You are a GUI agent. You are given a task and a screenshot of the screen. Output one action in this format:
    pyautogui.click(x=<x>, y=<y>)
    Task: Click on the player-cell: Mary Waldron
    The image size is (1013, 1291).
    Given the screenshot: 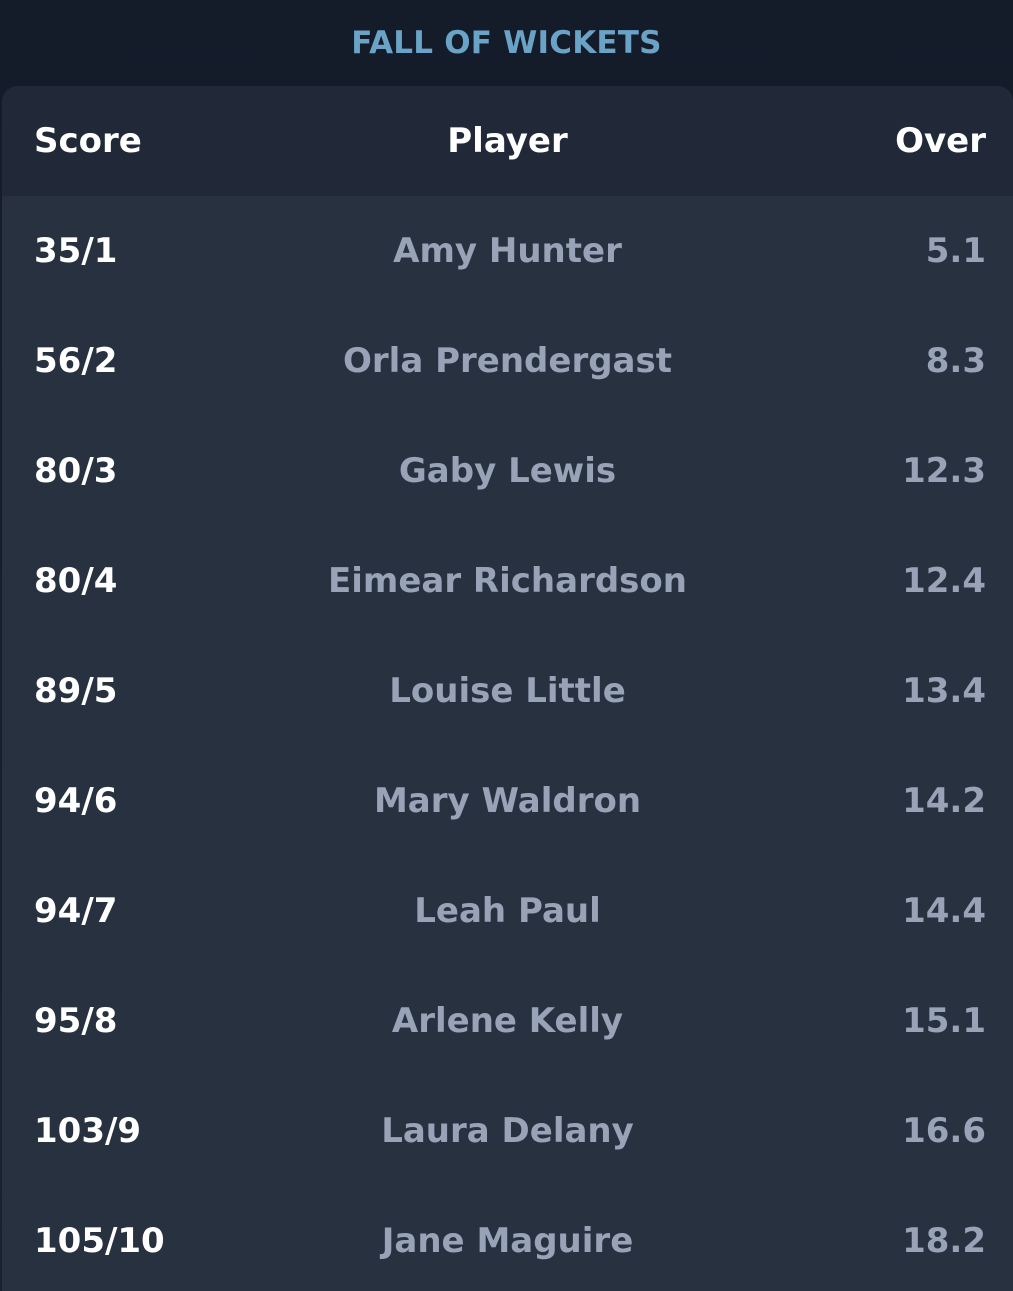 What is the action you would take?
    pyautogui.click(x=507, y=801)
    